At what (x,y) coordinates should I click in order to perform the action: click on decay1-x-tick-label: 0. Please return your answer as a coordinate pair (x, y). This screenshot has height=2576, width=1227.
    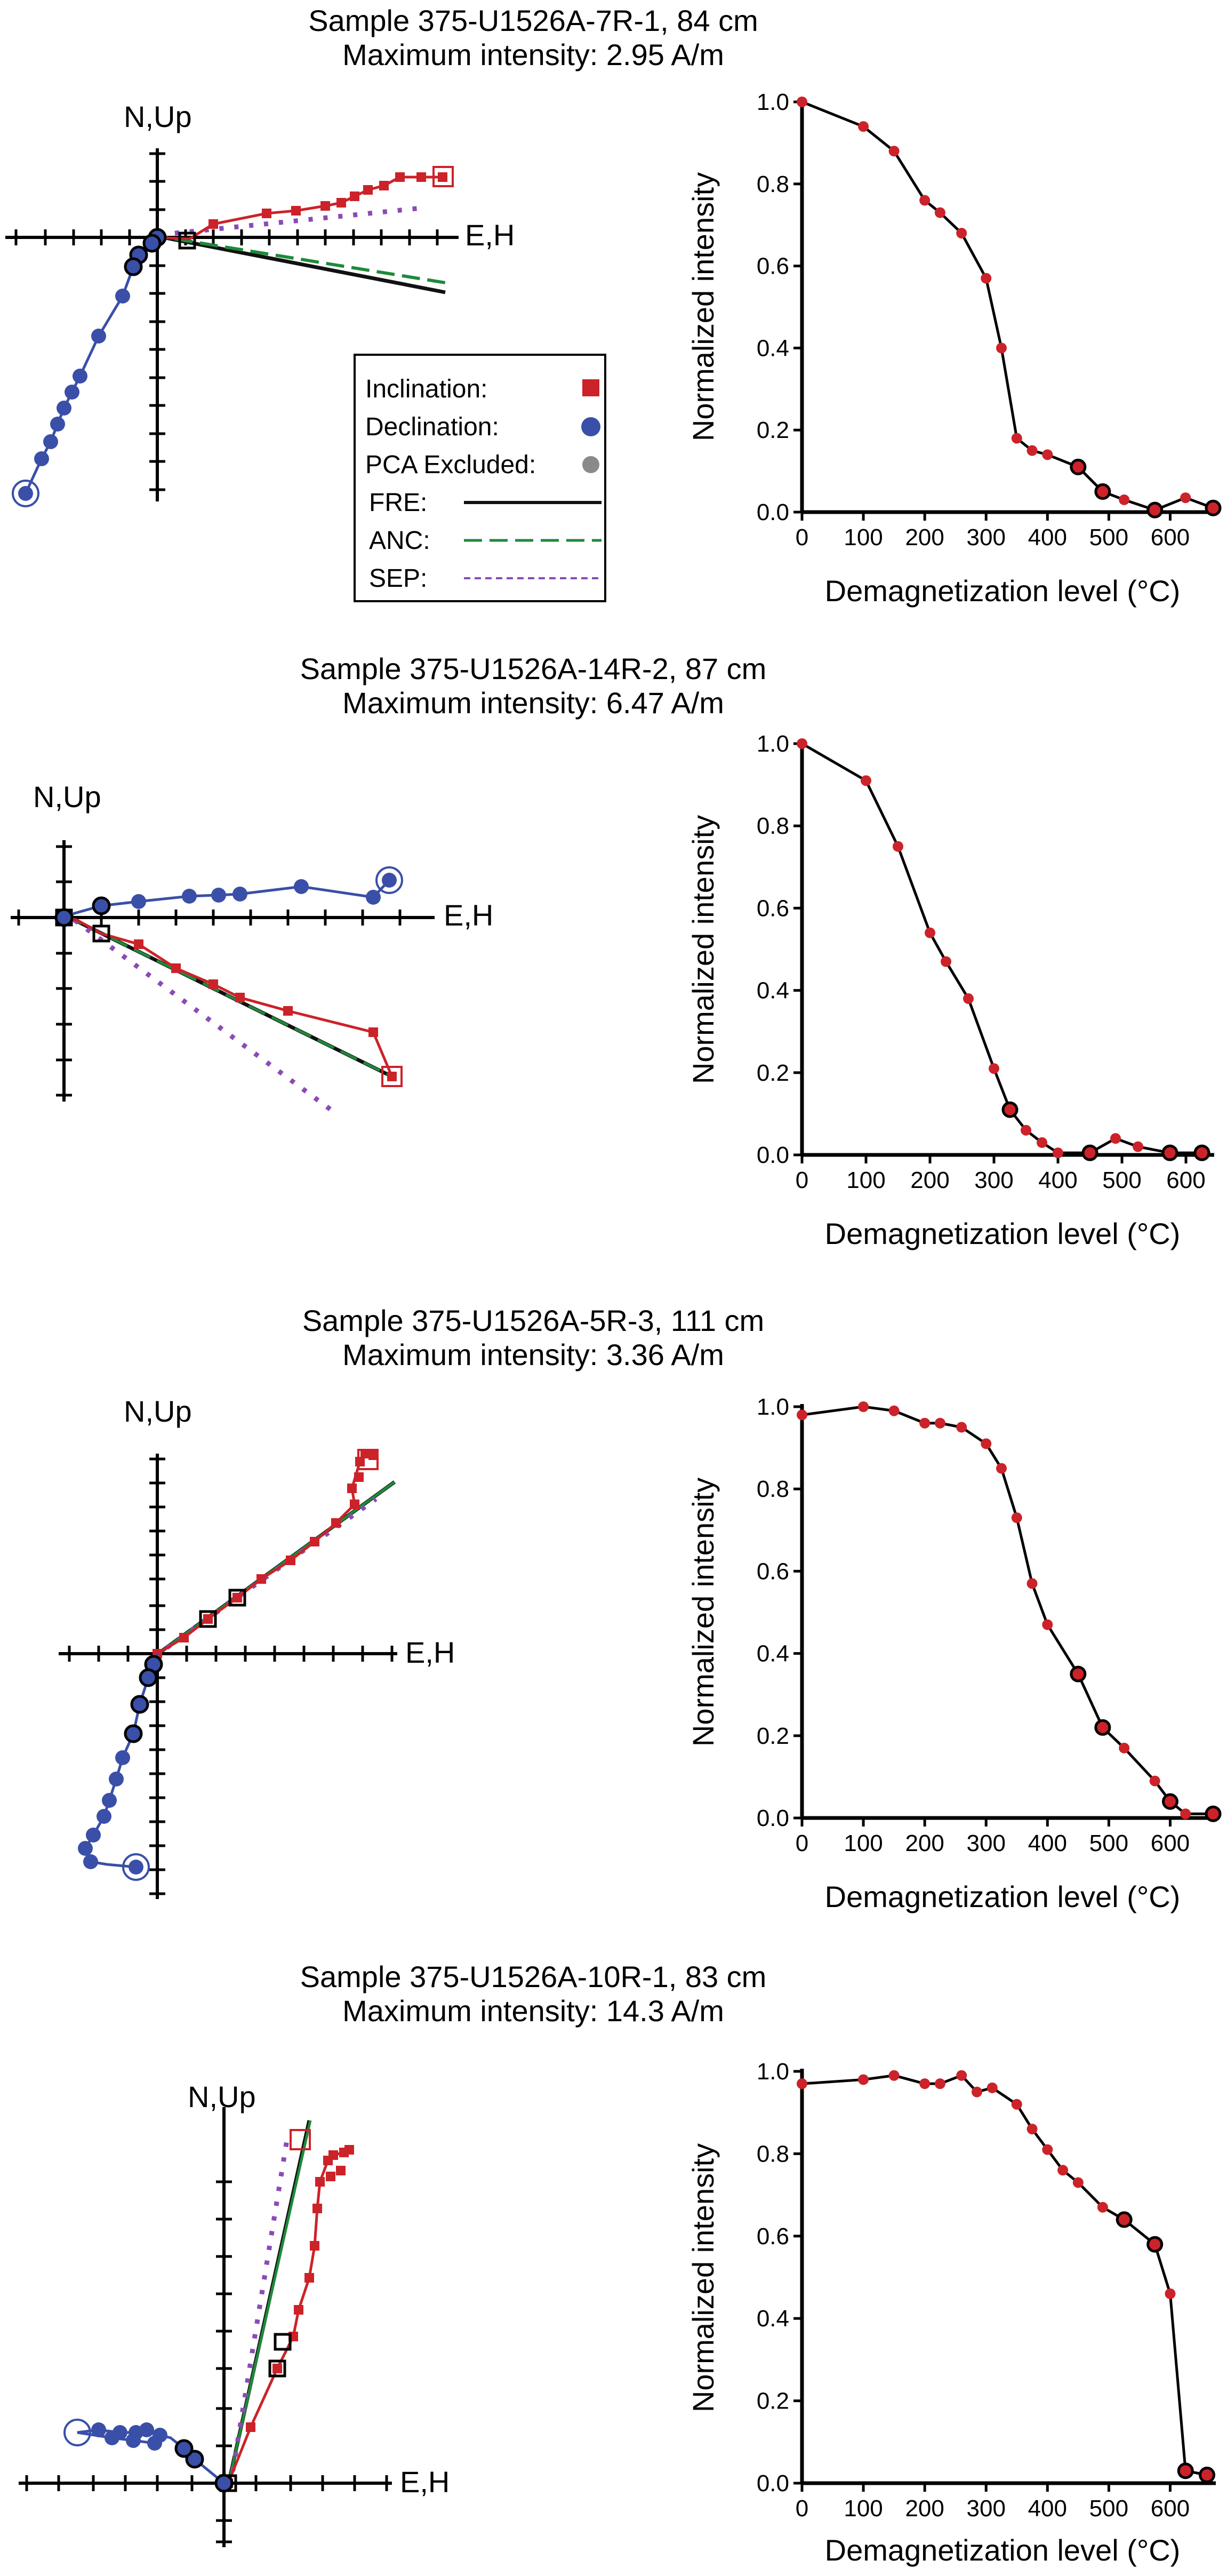
    Looking at the image, I should click on (802, 537).